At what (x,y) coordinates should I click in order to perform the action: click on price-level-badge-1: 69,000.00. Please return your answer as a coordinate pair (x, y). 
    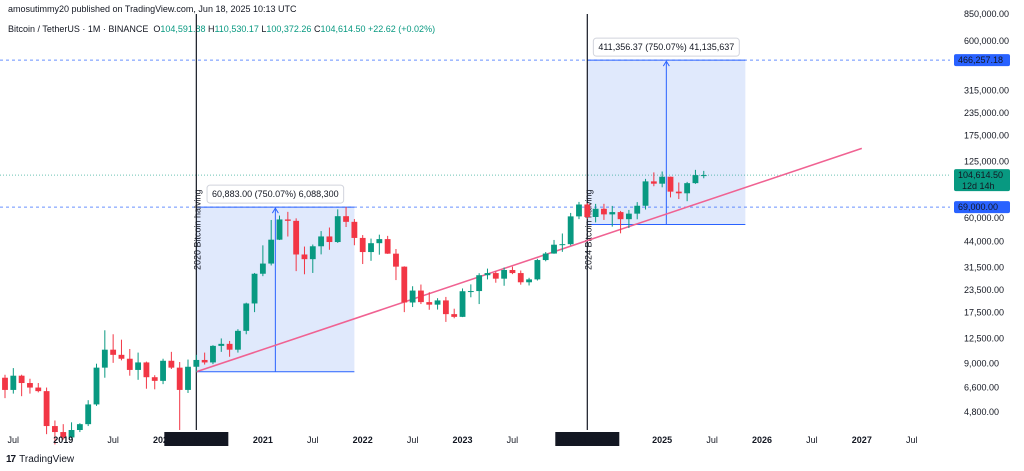
    Looking at the image, I should click on (978, 207).